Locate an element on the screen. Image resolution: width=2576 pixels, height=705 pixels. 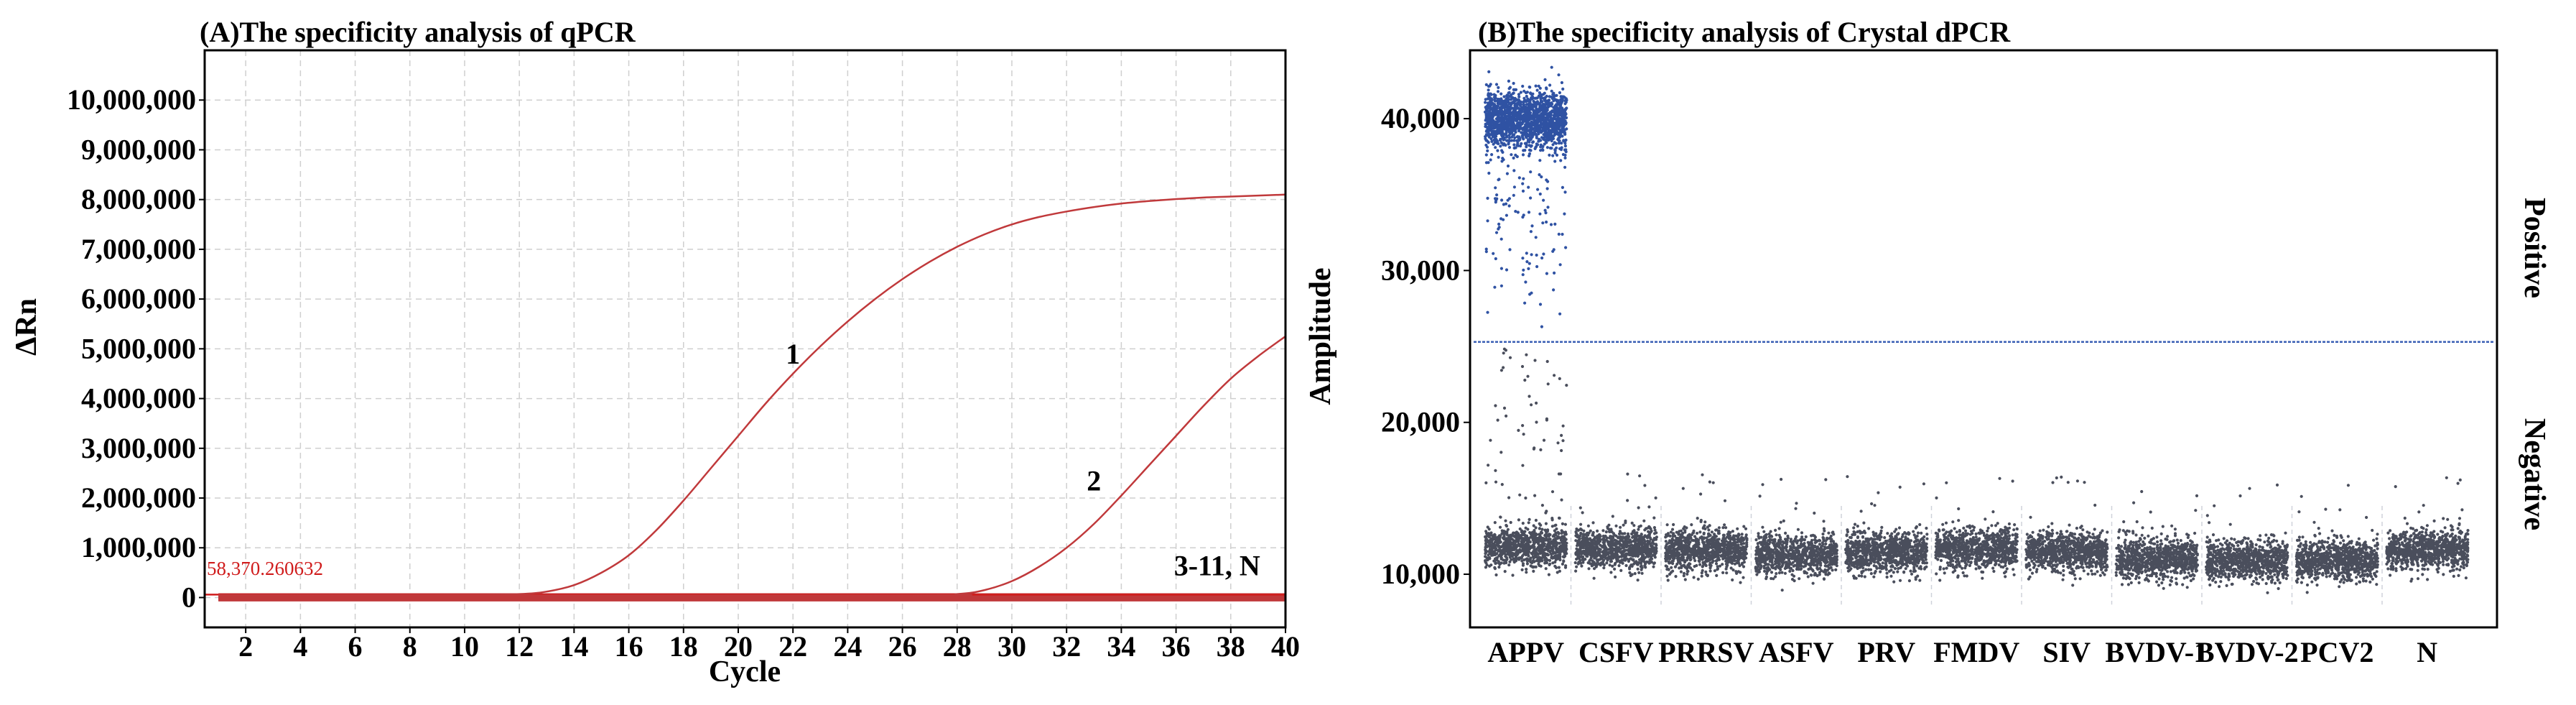
qpcr-x-tick-label: 22 is located at coordinates (792, 646).